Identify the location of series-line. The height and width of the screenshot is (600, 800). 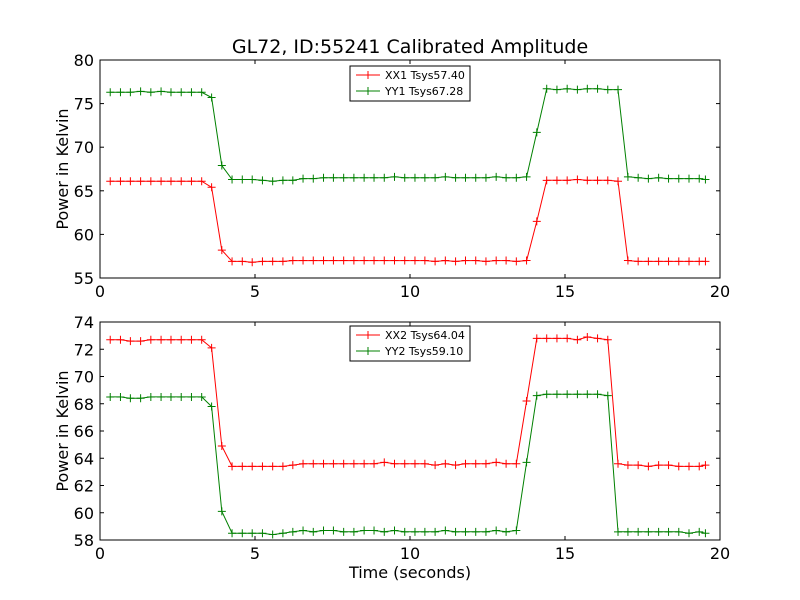
(408, 135).